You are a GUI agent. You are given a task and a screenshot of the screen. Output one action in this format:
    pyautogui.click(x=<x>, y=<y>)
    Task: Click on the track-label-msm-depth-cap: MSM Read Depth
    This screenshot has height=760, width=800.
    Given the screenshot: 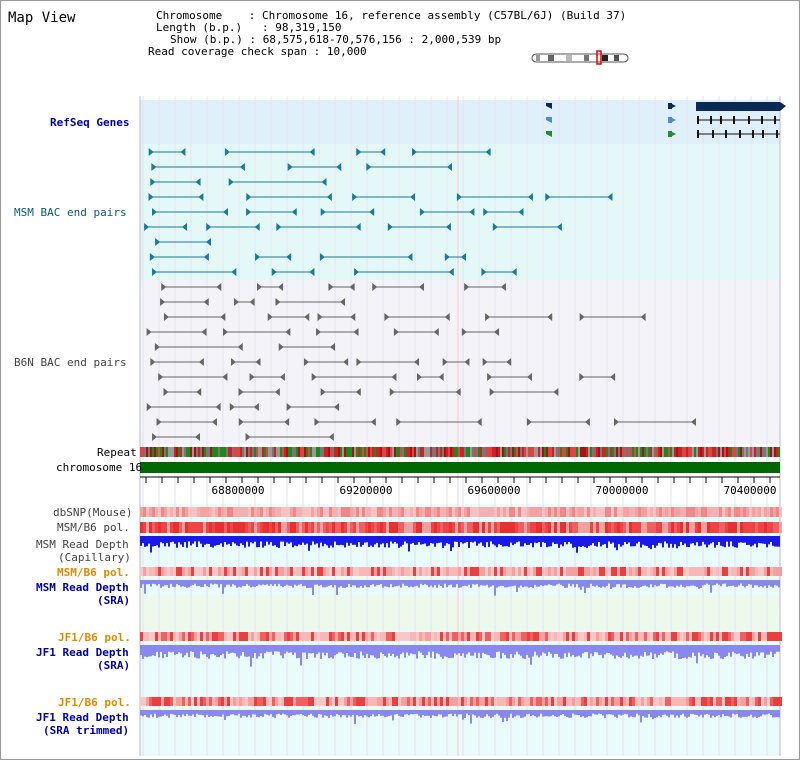 What is the action you would take?
    pyautogui.click(x=82, y=544)
    